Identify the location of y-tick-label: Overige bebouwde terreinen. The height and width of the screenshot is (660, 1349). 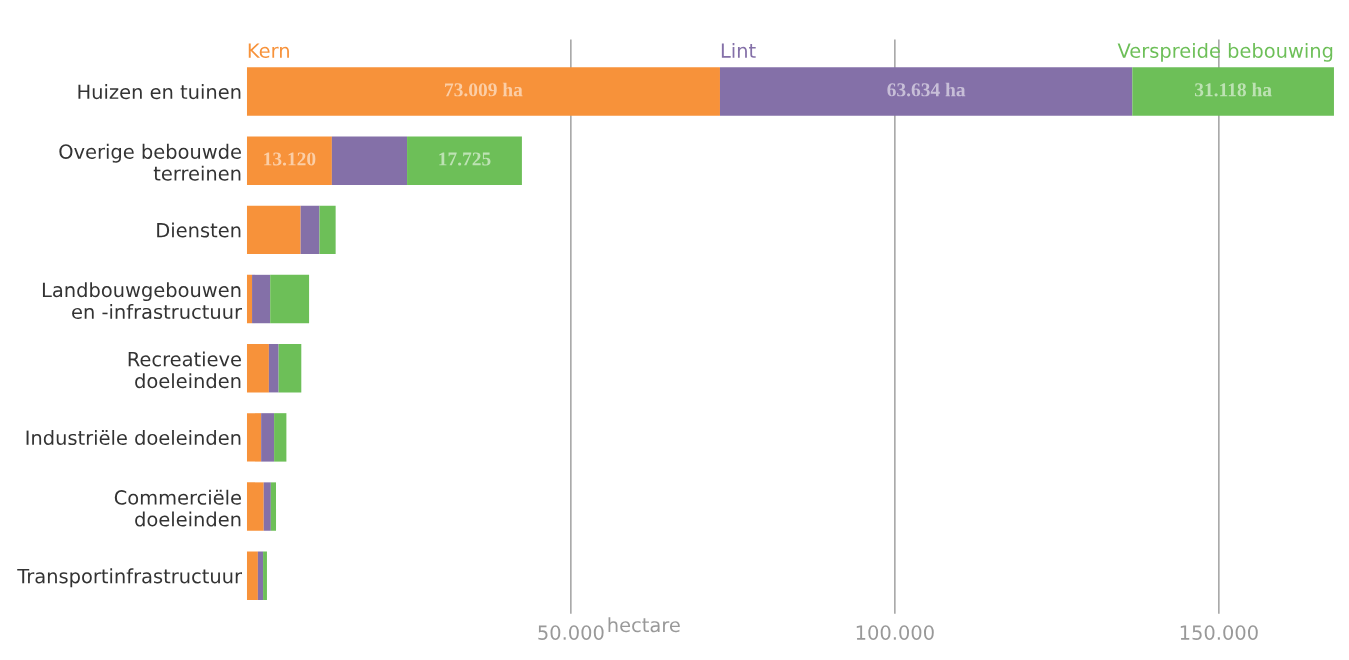
(150, 162).